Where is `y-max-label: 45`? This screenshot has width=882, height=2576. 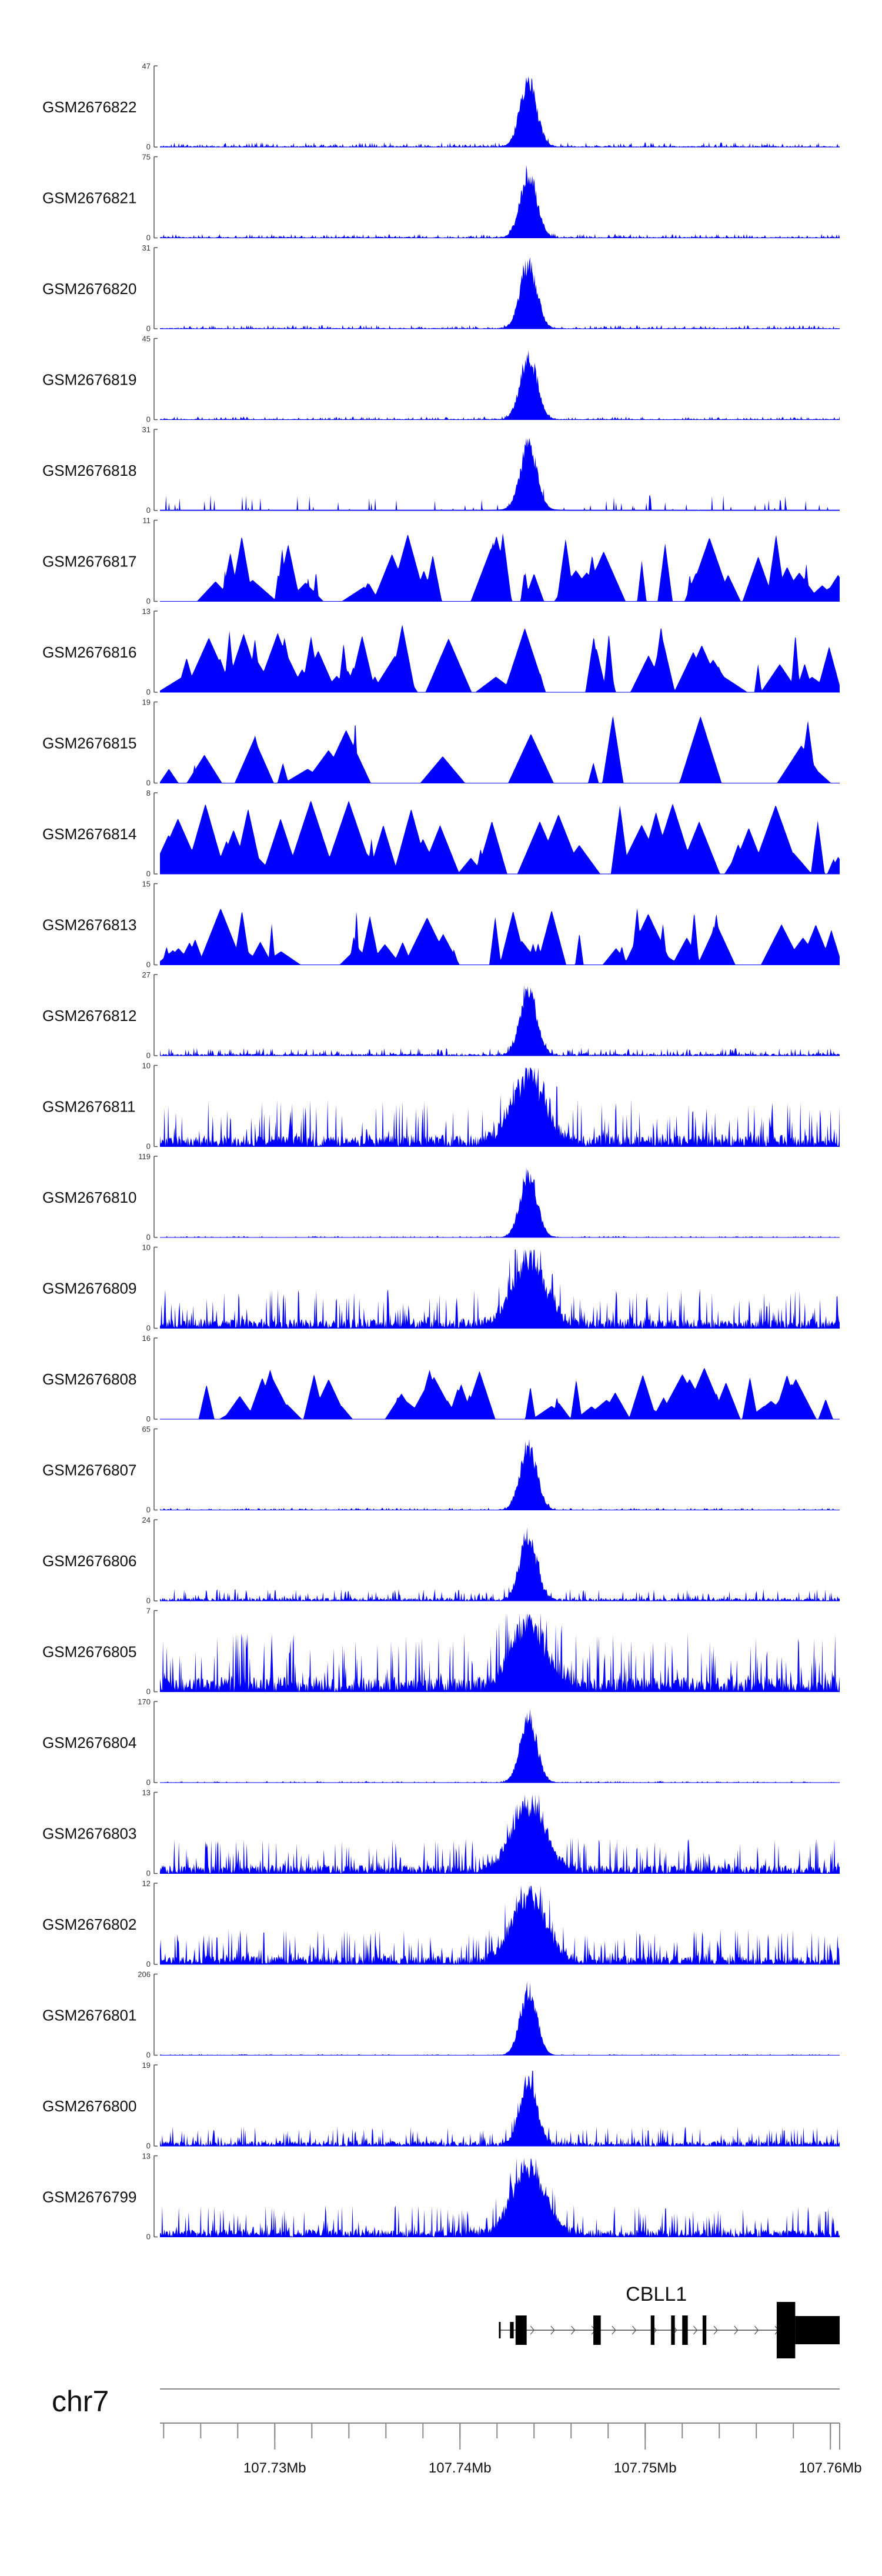 y-max-label: 45 is located at coordinates (146, 339).